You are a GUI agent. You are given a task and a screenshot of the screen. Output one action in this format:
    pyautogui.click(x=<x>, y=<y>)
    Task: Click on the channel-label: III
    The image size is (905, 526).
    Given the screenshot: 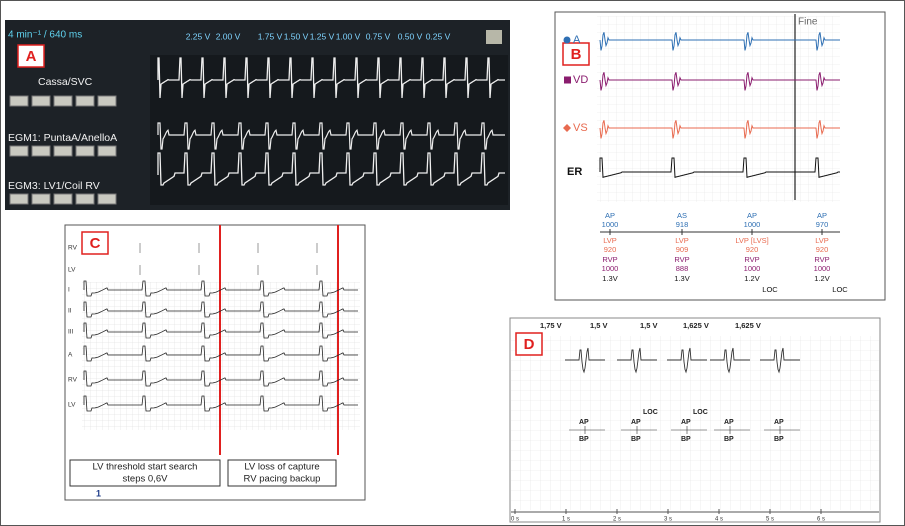 What is the action you would take?
    pyautogui.click(x=71, y=332)
    